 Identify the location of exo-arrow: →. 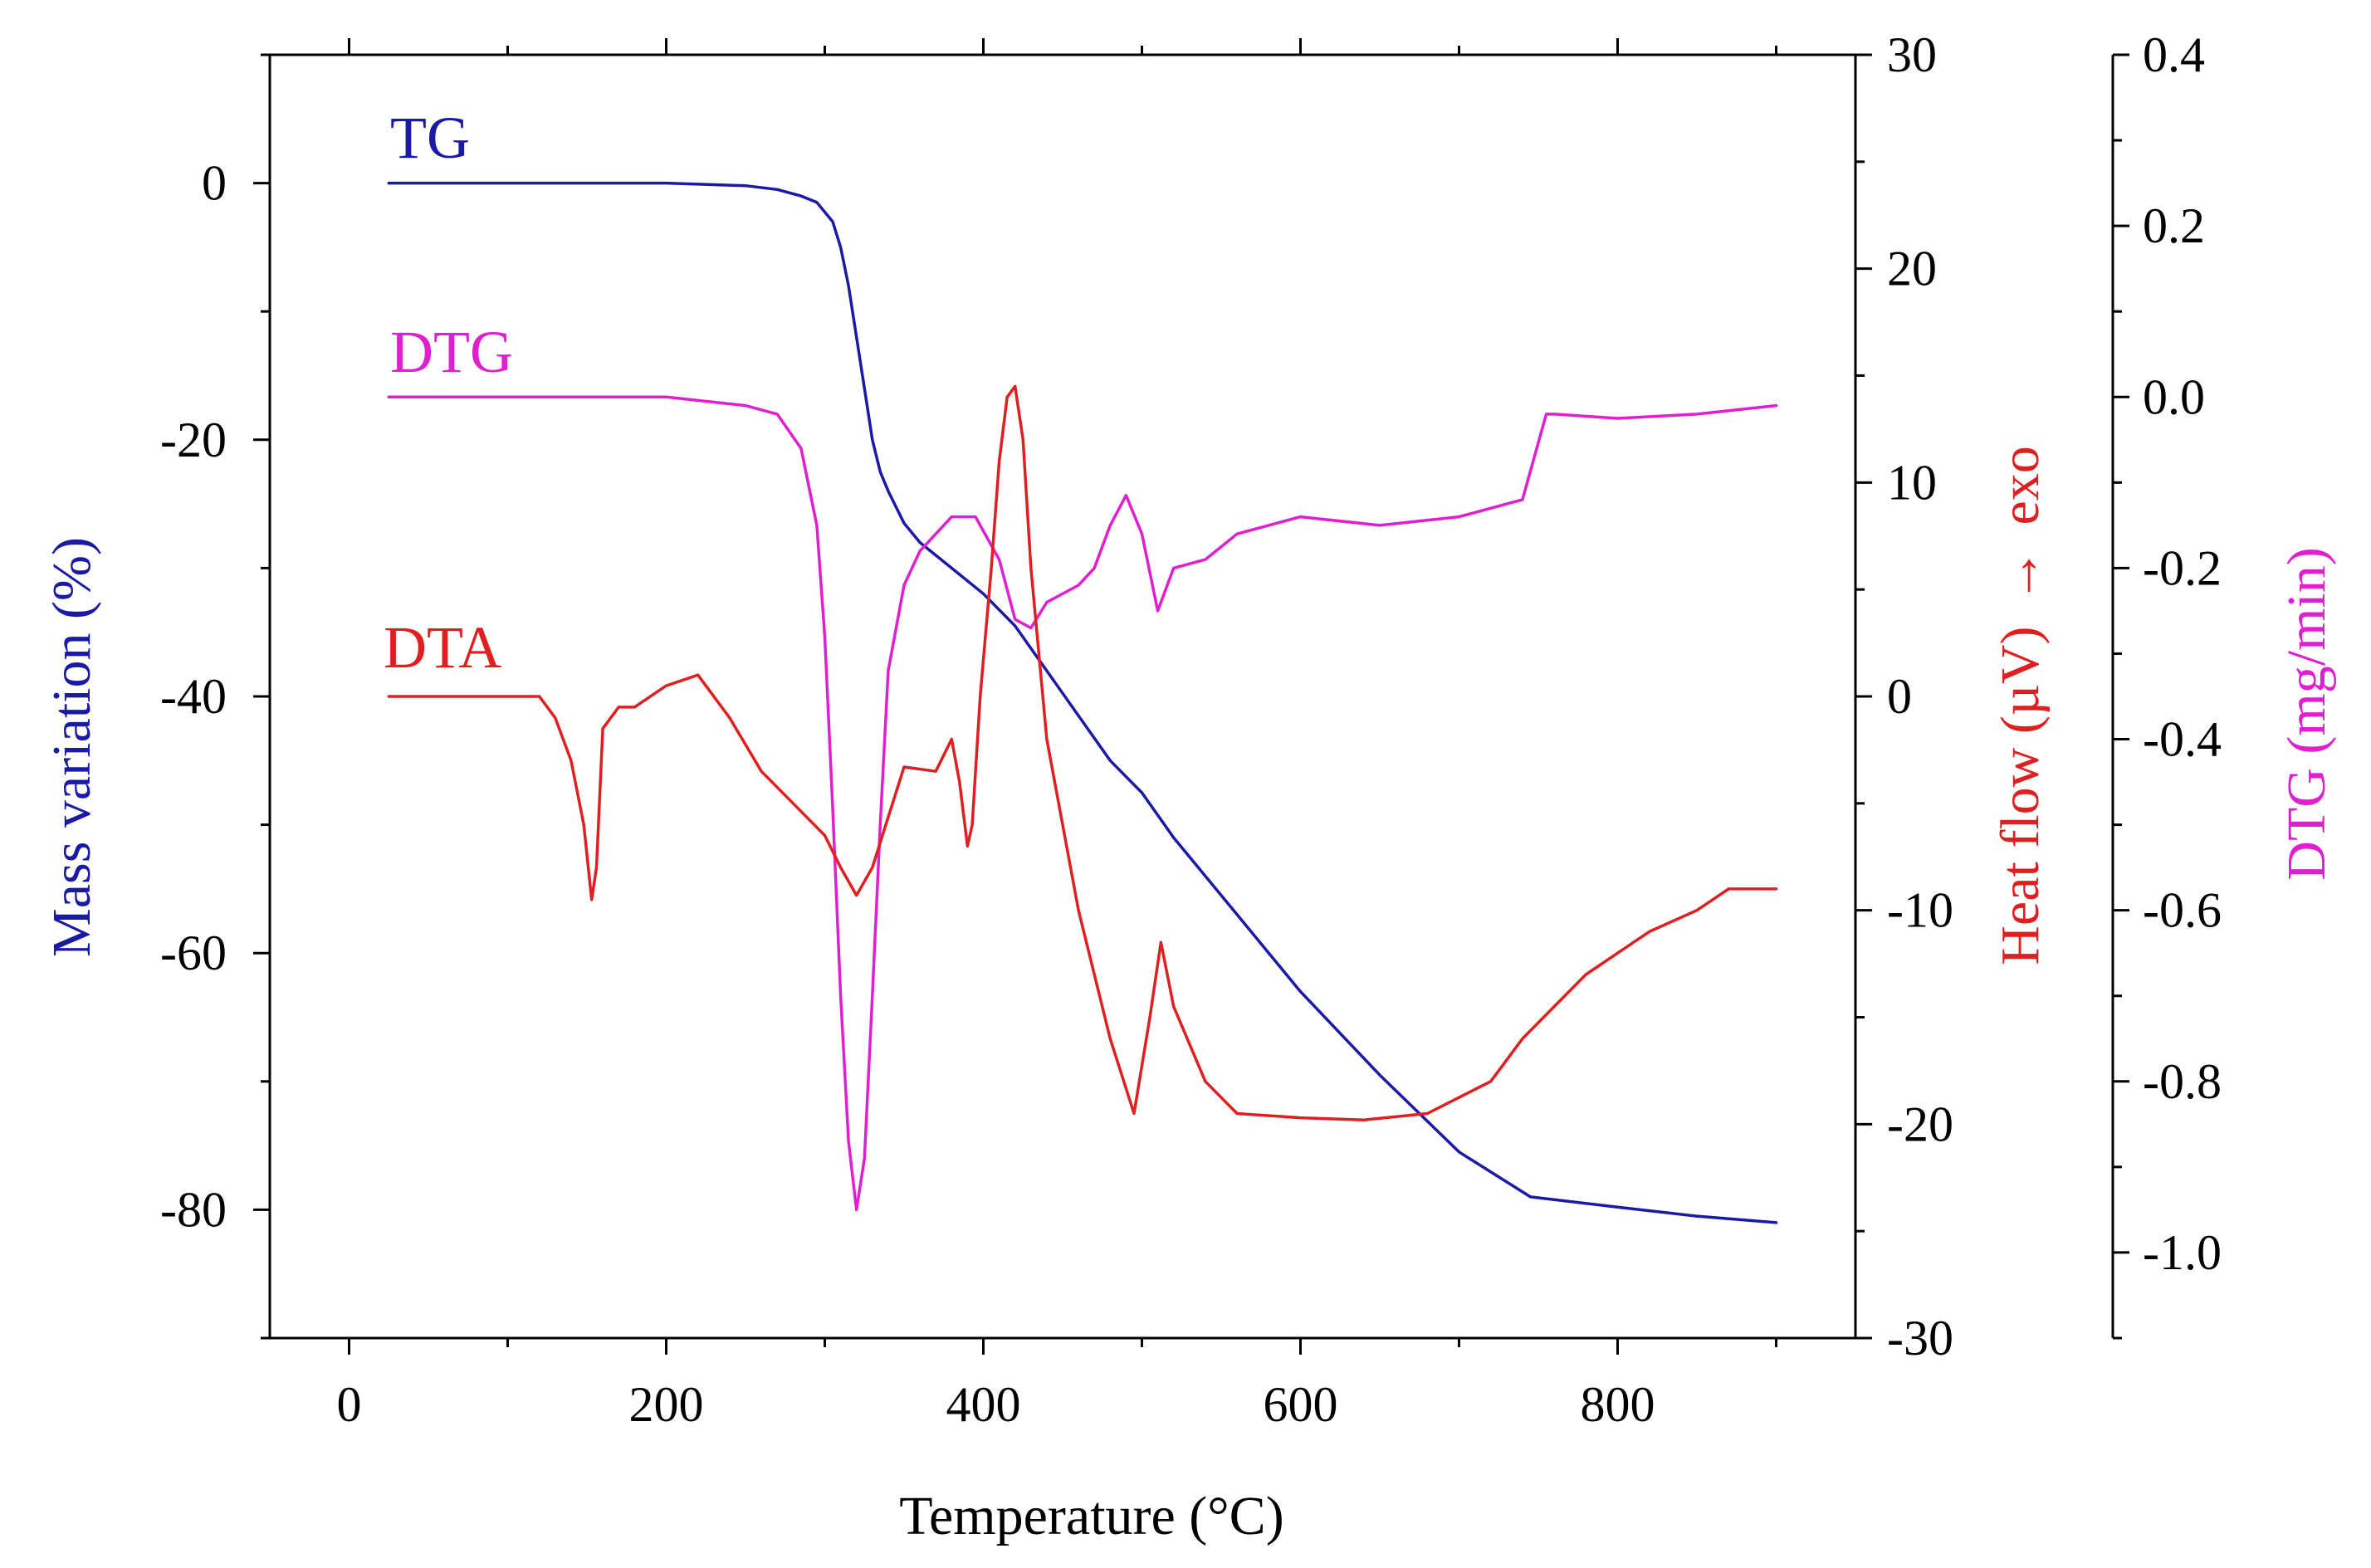
(2020, 576).